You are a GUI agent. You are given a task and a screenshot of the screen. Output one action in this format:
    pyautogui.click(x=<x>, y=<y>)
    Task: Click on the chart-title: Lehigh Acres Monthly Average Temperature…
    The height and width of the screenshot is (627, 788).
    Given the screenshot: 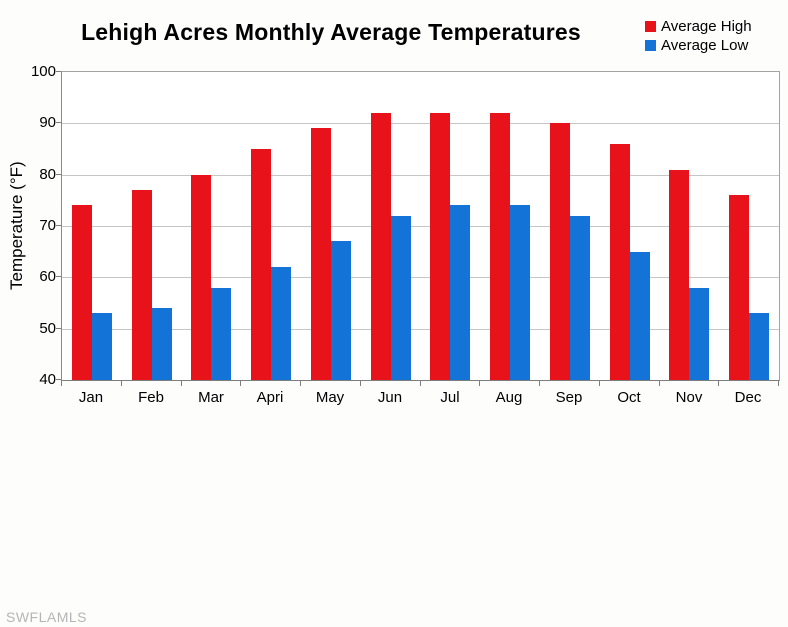 What is the action you would take?
    pyautogui.click(x=331, y=32)
    